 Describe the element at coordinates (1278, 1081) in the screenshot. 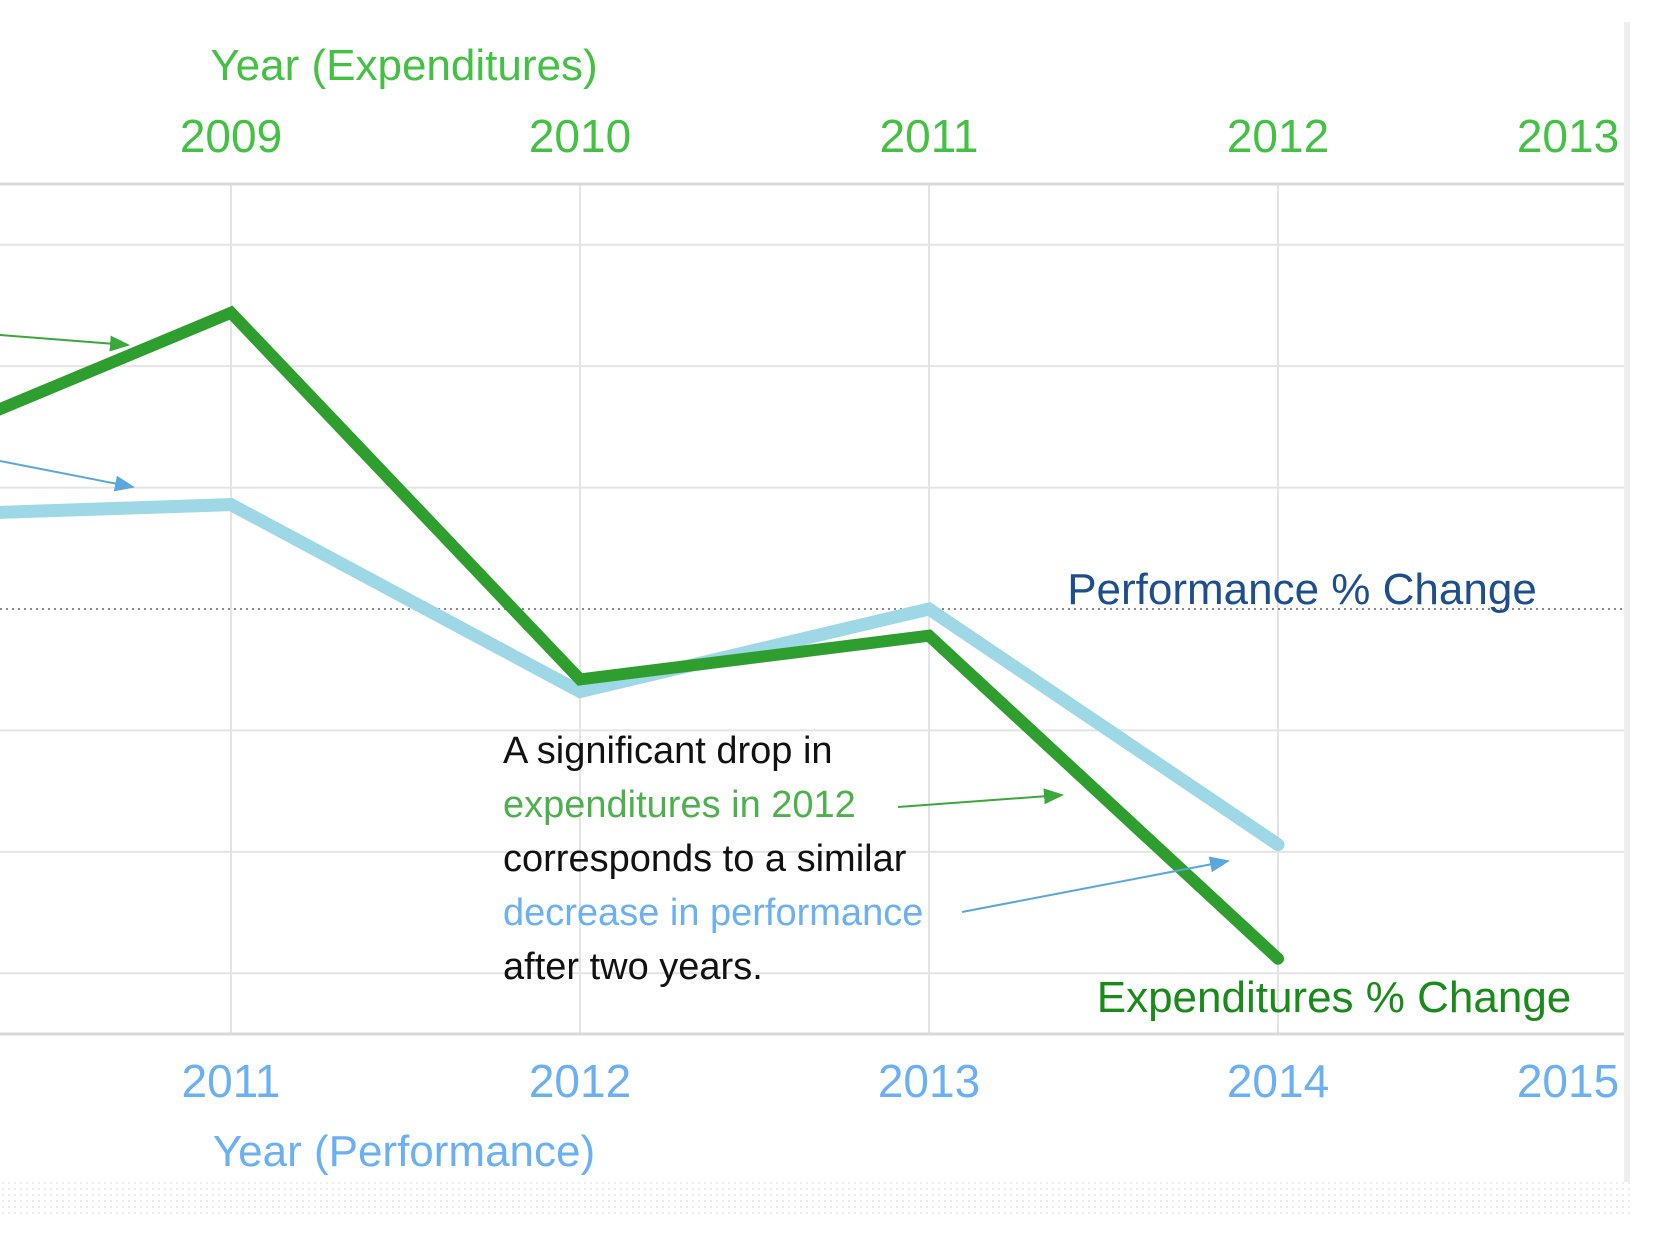

I see `bottom-tick-label: 2014` at that location.